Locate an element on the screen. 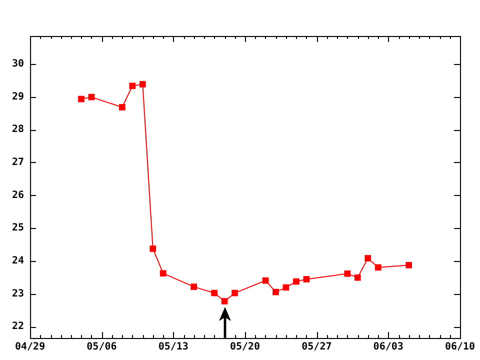  y-tick-label: 24 is located at coordinates (18, 260).